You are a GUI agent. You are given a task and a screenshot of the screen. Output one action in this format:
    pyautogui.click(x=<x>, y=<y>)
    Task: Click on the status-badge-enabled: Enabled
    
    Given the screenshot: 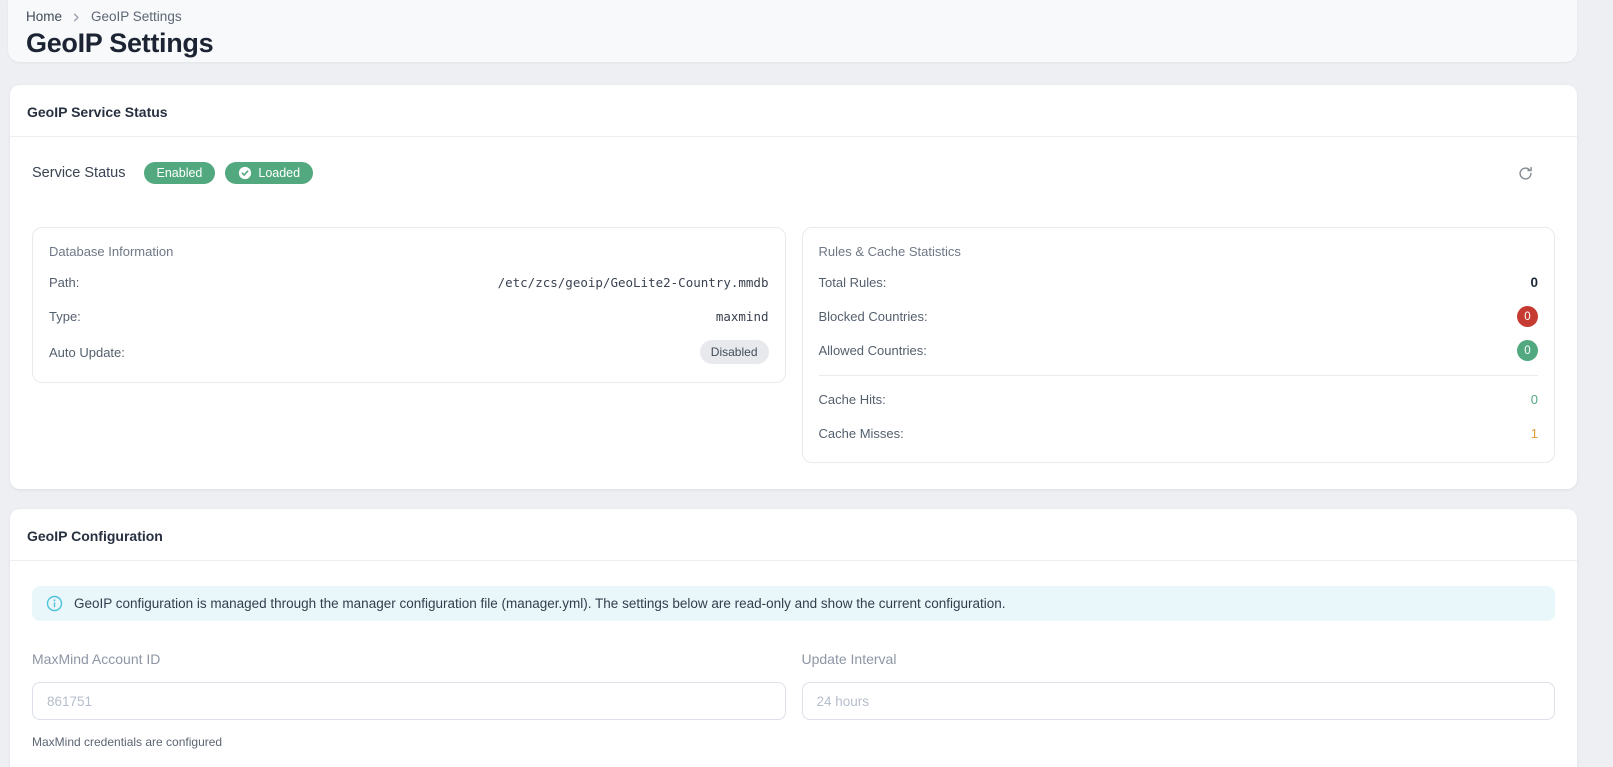 What is the action you would take?
    pyautogui.click(x=179, y=173)
    